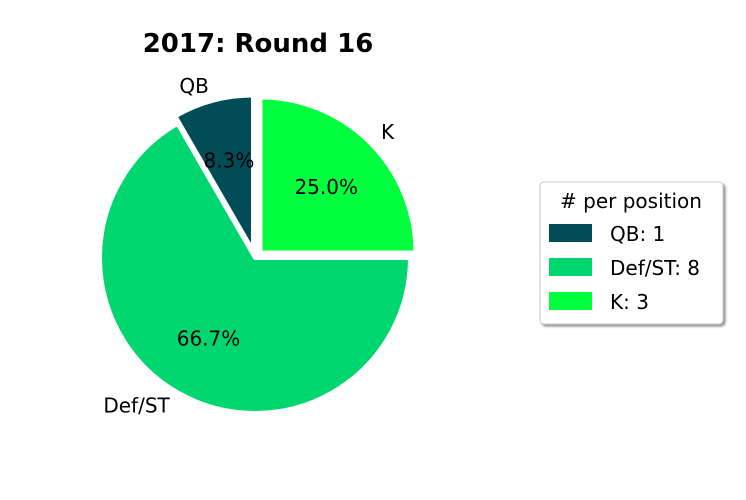 Image resolution: width=746 pixels, height=500 pixels. I want to click on legend: # per position QB: 1 Def/ST: 8 K: 3, so click(631, 253).